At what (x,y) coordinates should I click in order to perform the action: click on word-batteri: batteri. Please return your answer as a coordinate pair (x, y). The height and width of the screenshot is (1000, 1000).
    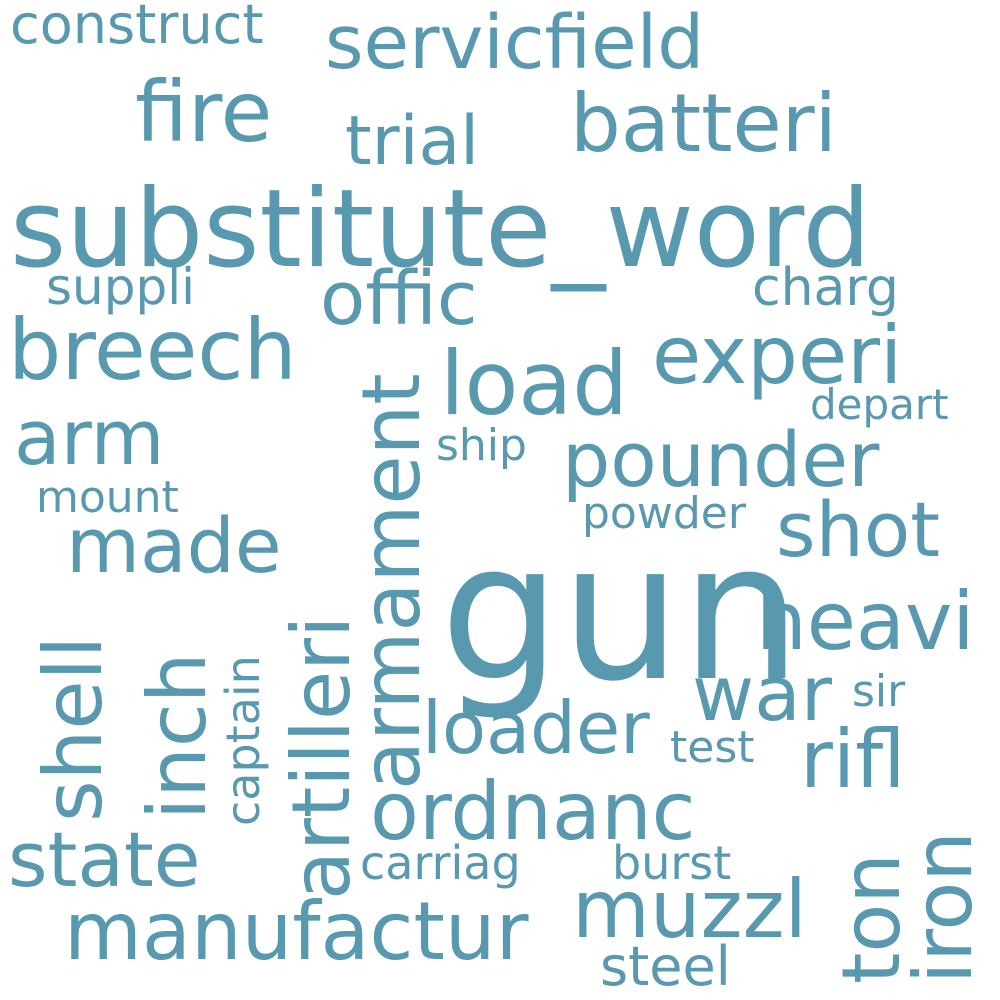
    Looking at the image, I should click on (703, 123).